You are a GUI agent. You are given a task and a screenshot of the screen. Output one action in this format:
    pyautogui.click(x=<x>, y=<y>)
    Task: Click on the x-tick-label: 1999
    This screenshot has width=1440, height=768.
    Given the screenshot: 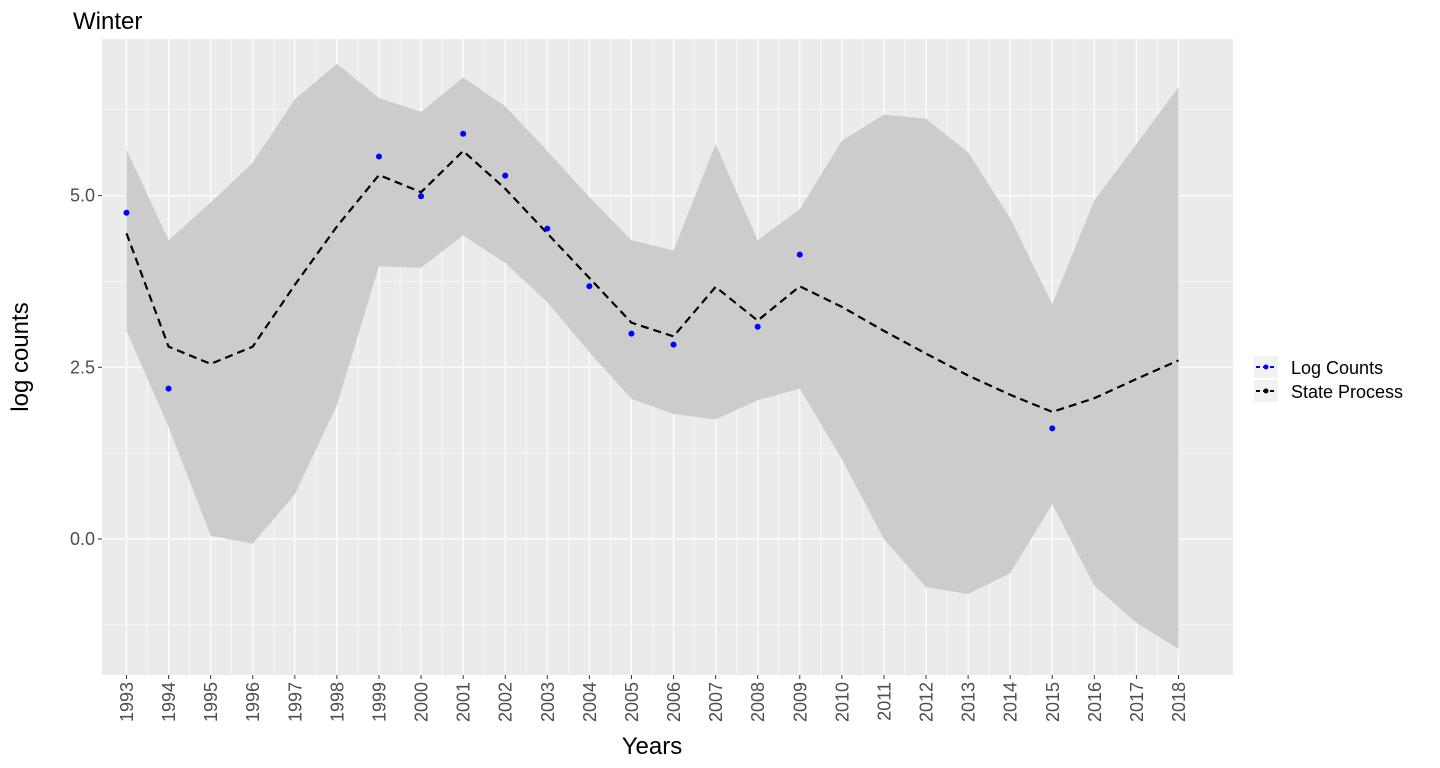 What is the action you would take?
    pyautogui.click(x=379, y=702)
    